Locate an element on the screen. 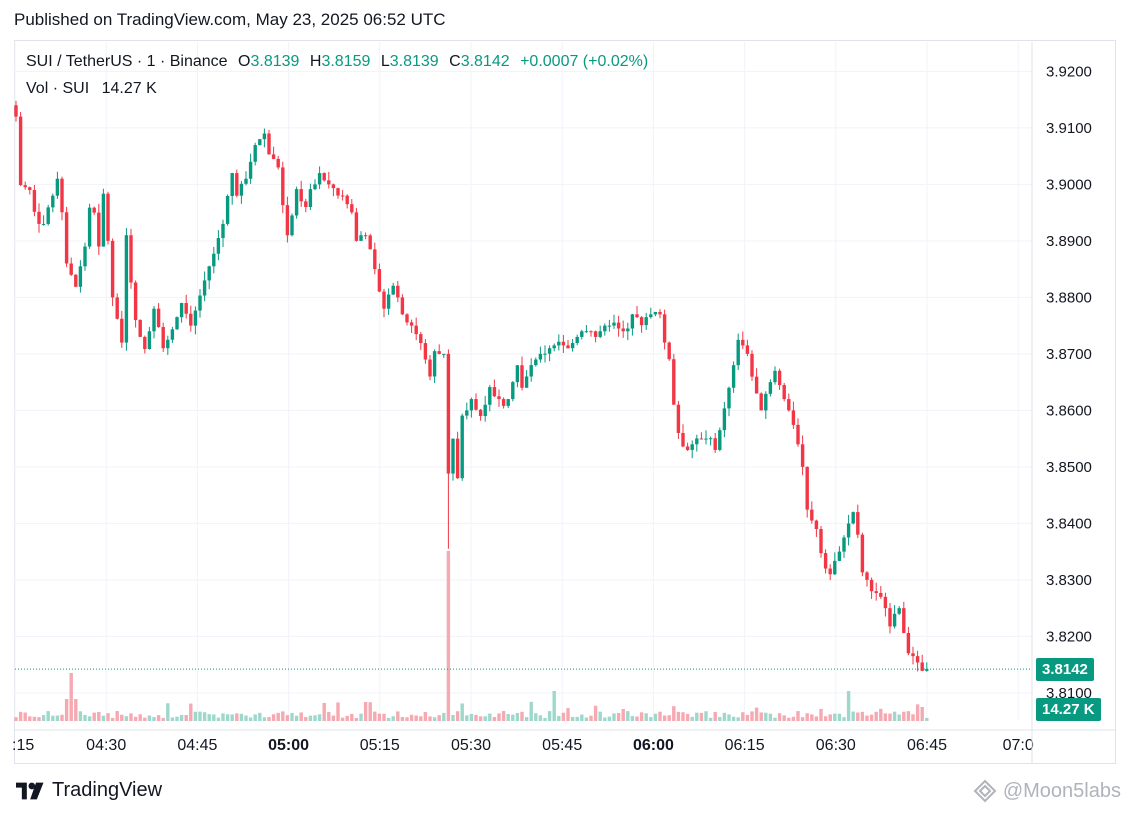 The image size is (1131, 817). y-tick-label: 3.9000 is located at coordinates (1069, 184).